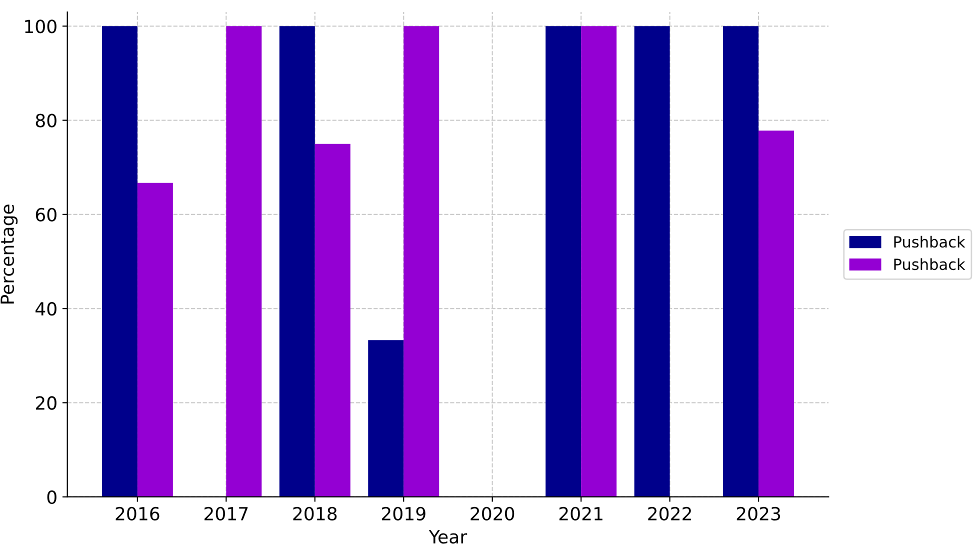 The width and height of the screenshot is (976, 546). I want to click on x-tick-label: 2016, so click(138, 513).